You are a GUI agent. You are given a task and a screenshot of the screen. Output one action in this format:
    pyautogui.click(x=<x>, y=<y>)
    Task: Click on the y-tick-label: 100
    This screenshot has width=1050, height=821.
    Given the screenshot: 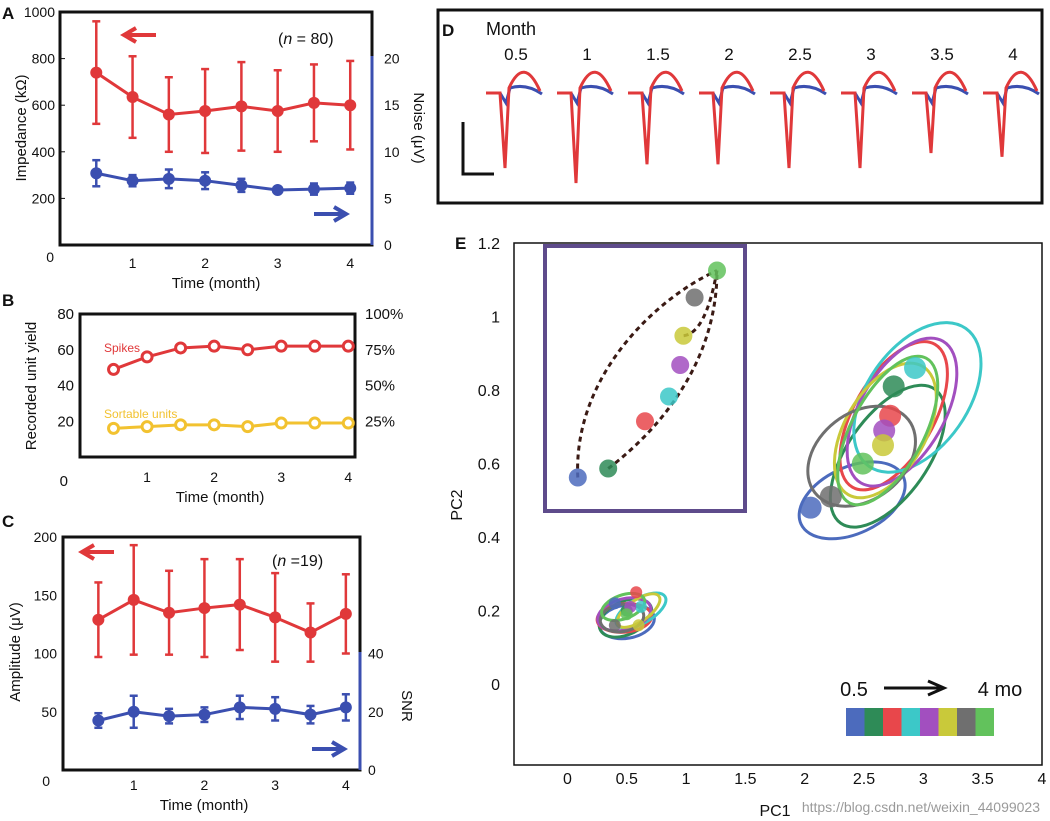 What is the action you would take?
    pyautogui.click(x=46, y=654)
    